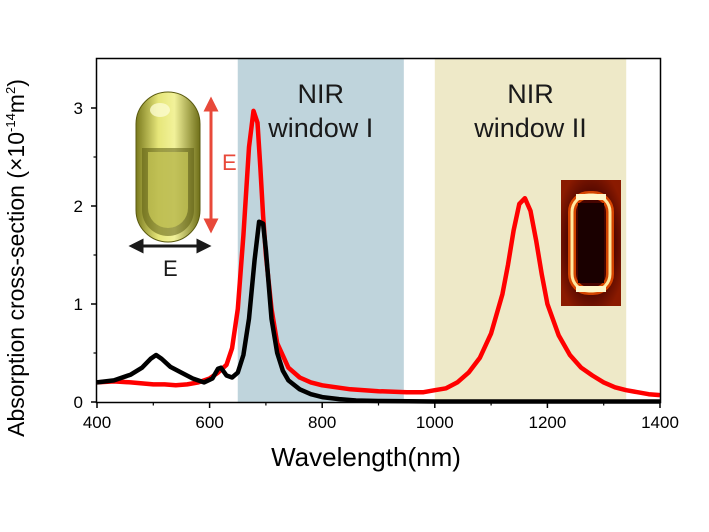  Describe the element at coordinates (530, 94) in the screenshot. I see `nir-window-2-label-line1: NIR` at that location.